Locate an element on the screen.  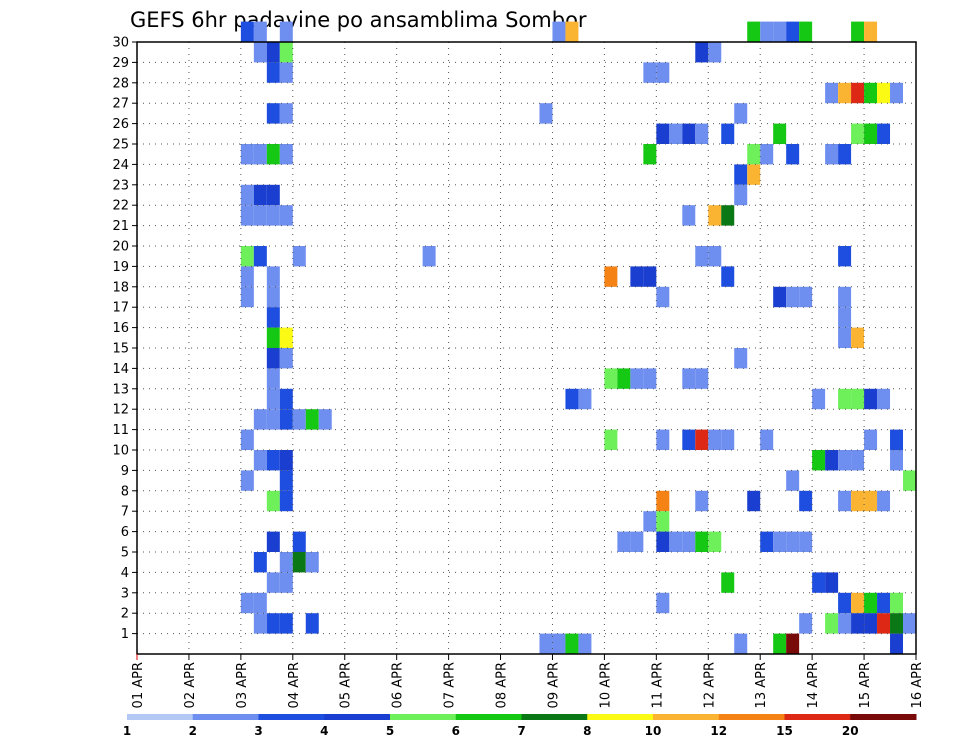
y-tick-label: 19 is located at coordinates (120, 267).